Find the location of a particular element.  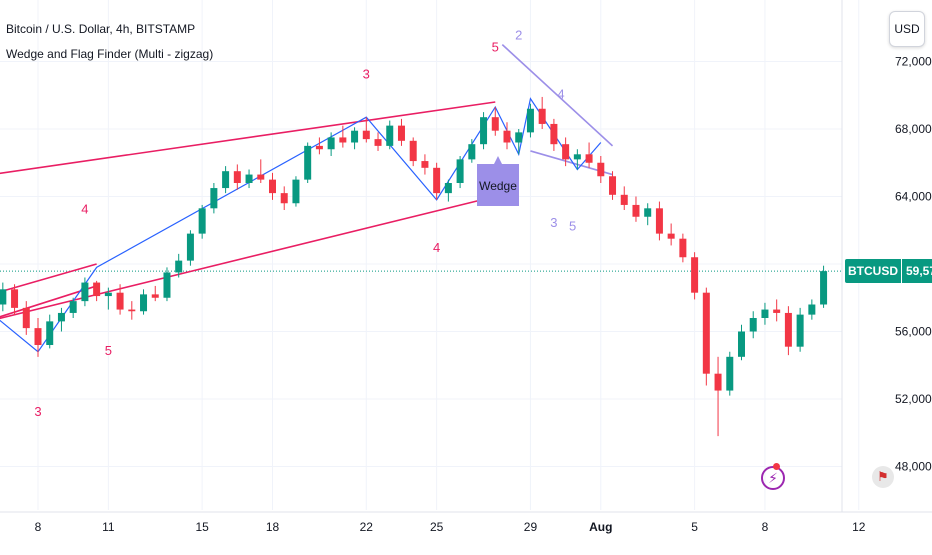

last-price-tag: BTCUSD 59,578 is located at coordinates (888, 271).